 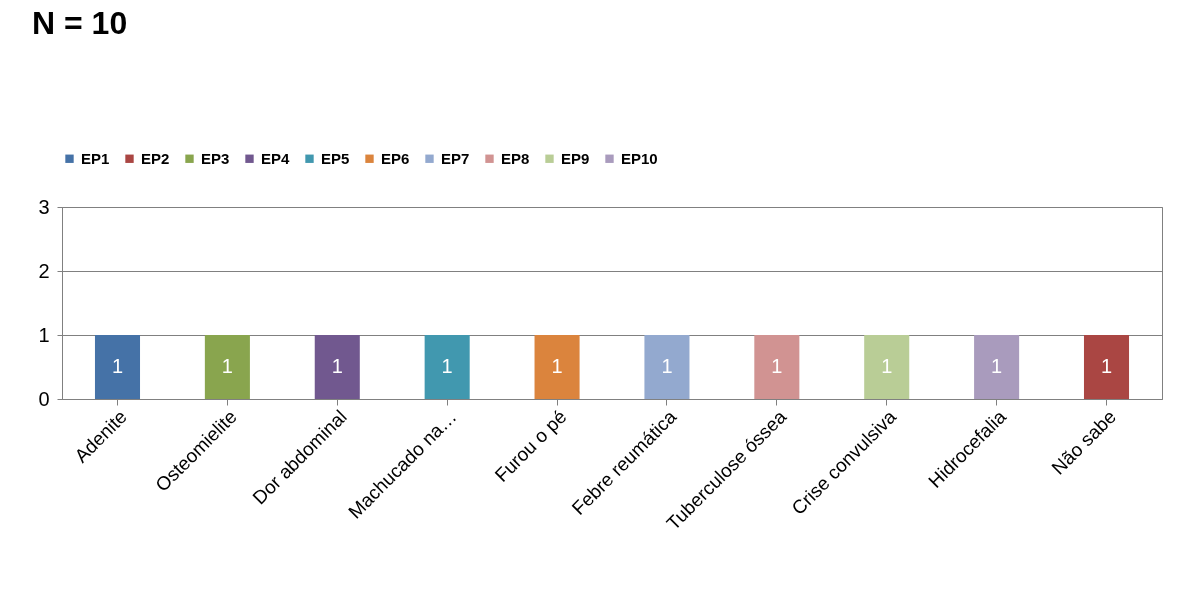 I want to click on legend-label: EP2, so click(x=155, y=158).